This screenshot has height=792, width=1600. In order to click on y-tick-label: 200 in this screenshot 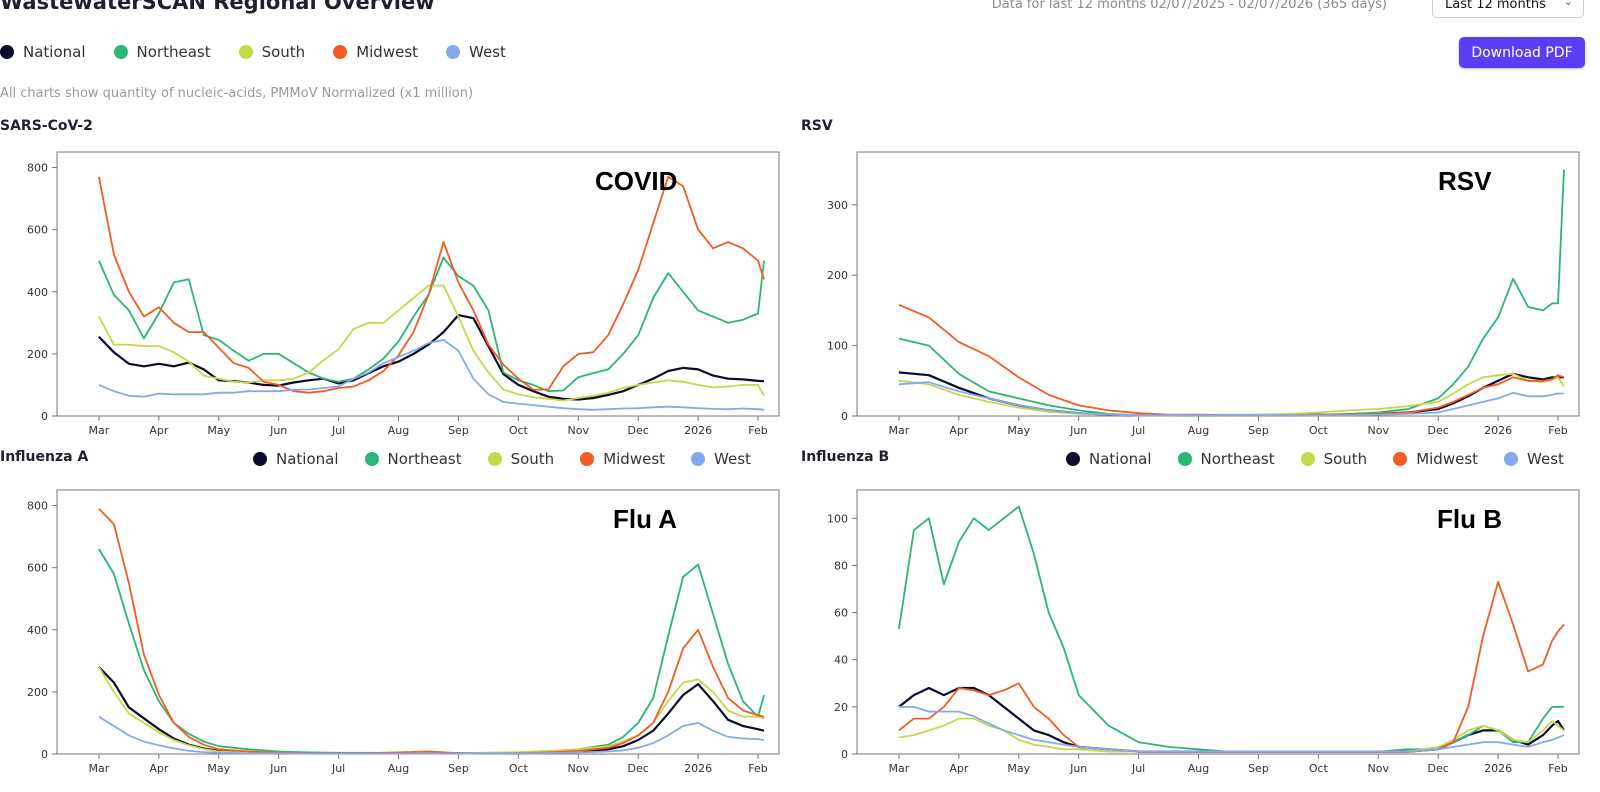, I will do `click(837, 275)`.